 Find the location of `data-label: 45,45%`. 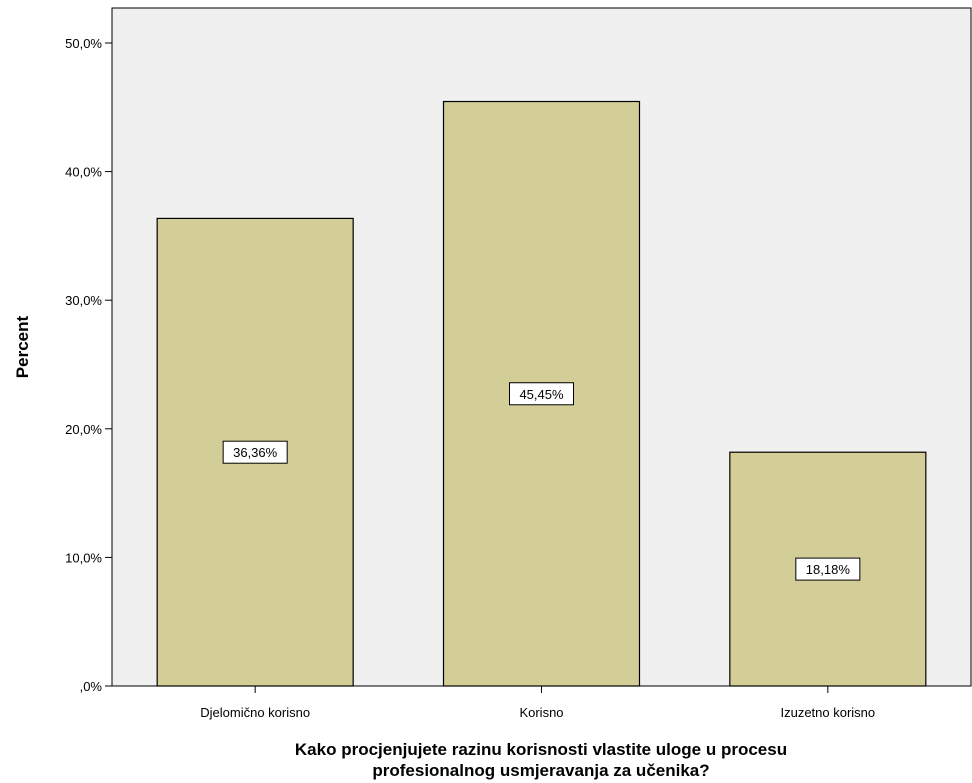

data-label: 45,45% is located at coordinates (541, 394).